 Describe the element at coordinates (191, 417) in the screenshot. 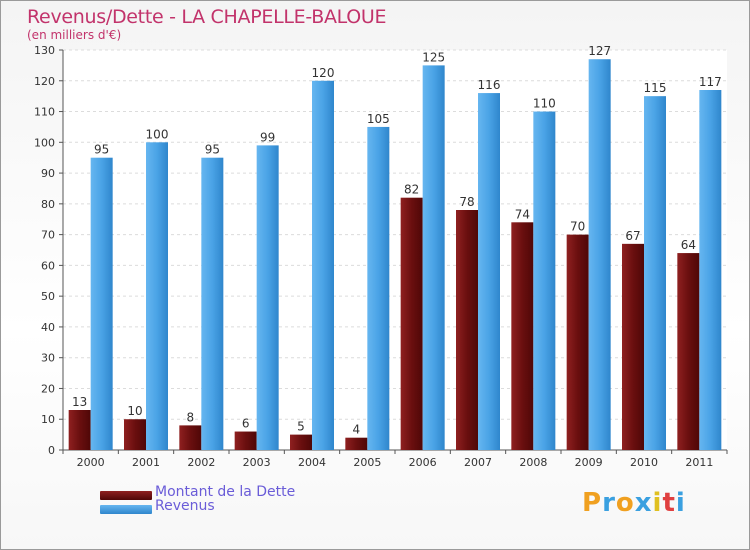

I see `data-label-debt-2002: 8` at that location.